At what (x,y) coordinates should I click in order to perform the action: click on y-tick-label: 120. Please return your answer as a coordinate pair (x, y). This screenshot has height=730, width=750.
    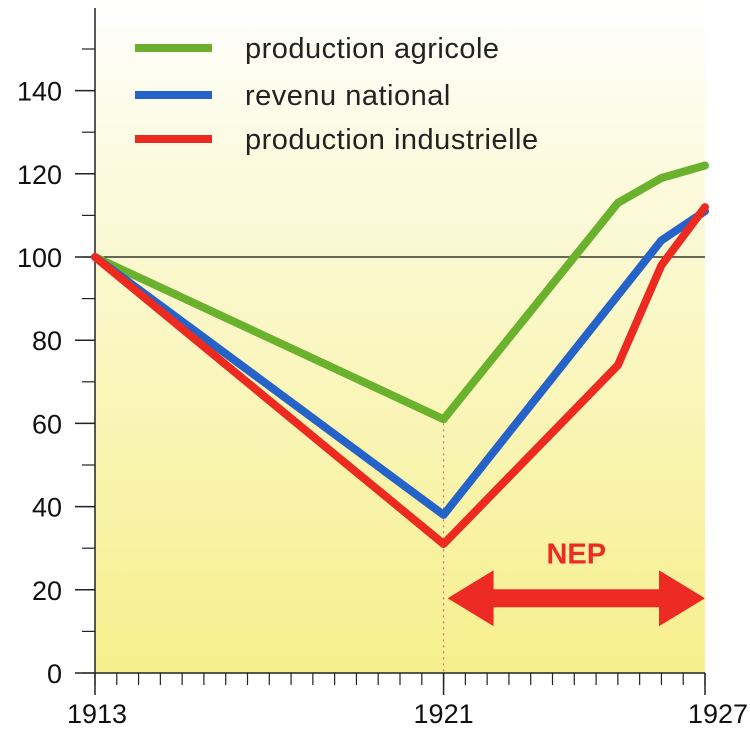
    Looking at the image, I should click on (39, 175).